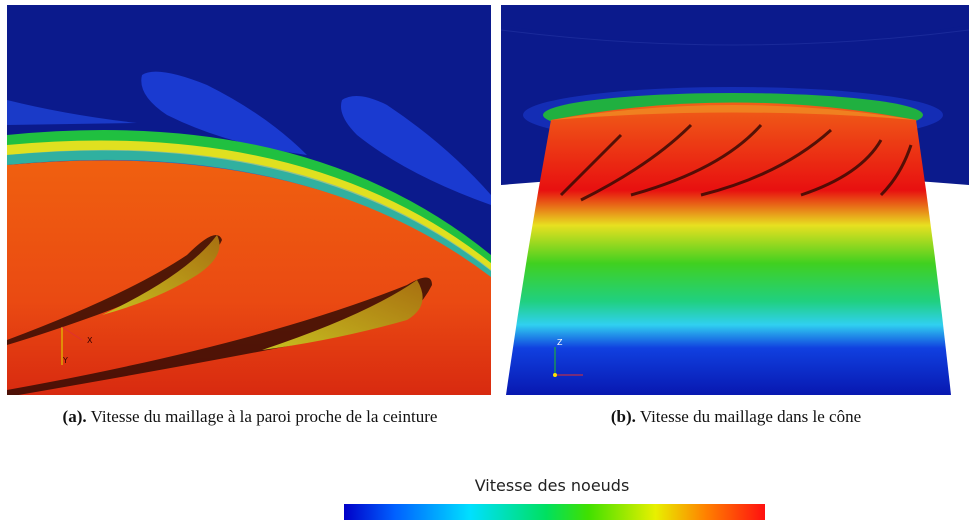  What do you see at coordinates (552, 485) in the screenshot?
I see `colorbar-title: Vitesse des noeuds` at bounding box center [552, 485].